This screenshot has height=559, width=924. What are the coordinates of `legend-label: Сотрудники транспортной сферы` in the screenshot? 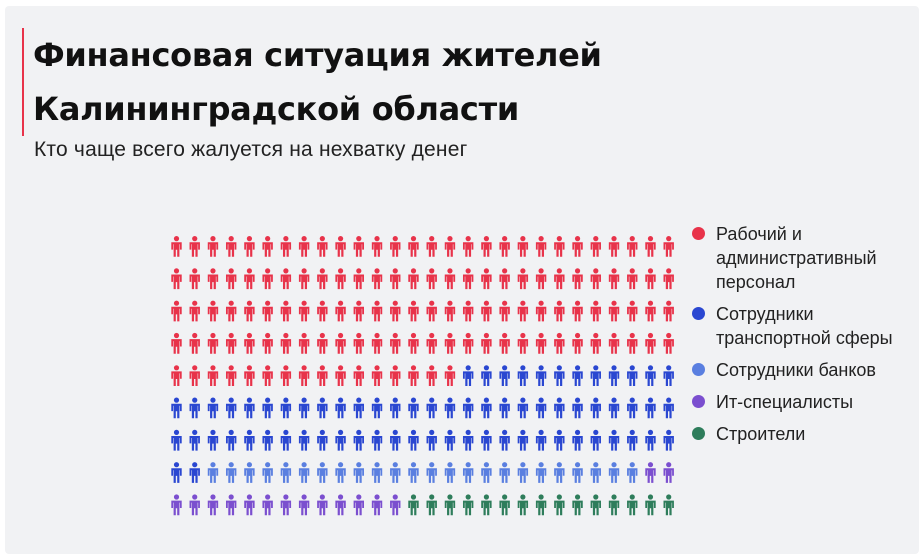 It's located at (804, 326).